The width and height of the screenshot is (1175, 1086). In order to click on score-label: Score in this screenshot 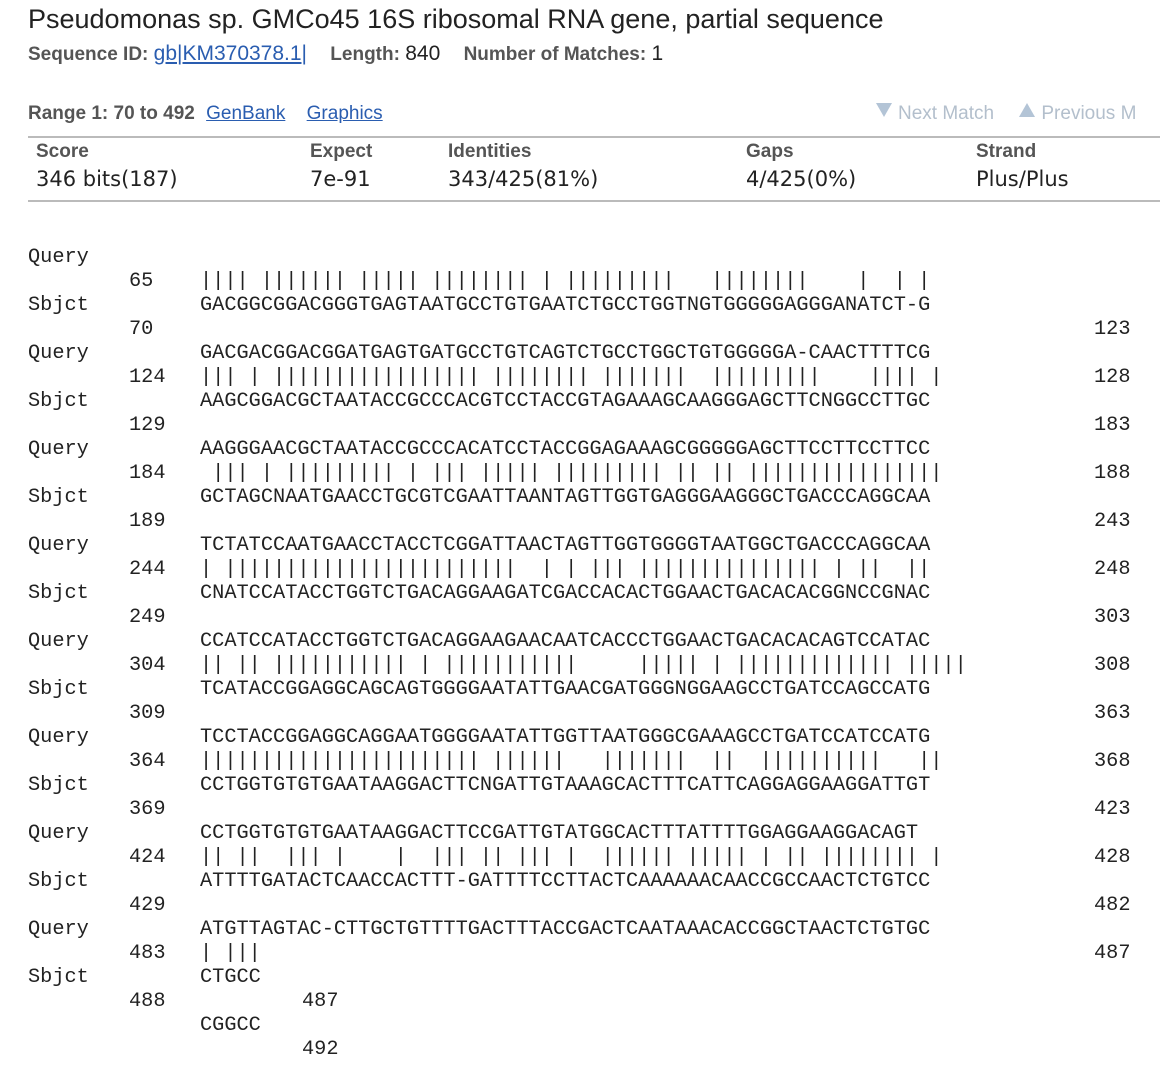, I will do `click(62, 151)`.